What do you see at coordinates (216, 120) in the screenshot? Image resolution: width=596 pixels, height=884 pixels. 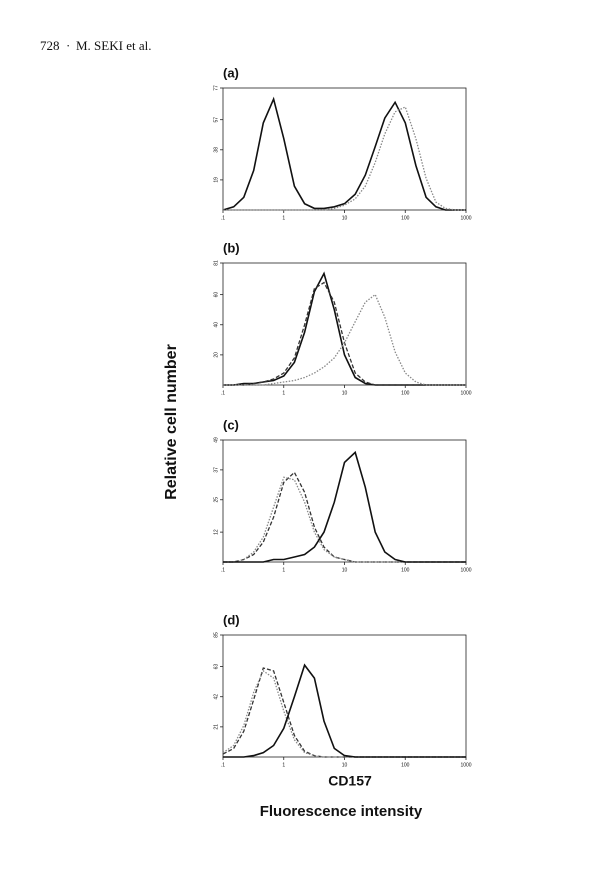 I see `y-tick-label: 57` at bounding box center [216, 120].